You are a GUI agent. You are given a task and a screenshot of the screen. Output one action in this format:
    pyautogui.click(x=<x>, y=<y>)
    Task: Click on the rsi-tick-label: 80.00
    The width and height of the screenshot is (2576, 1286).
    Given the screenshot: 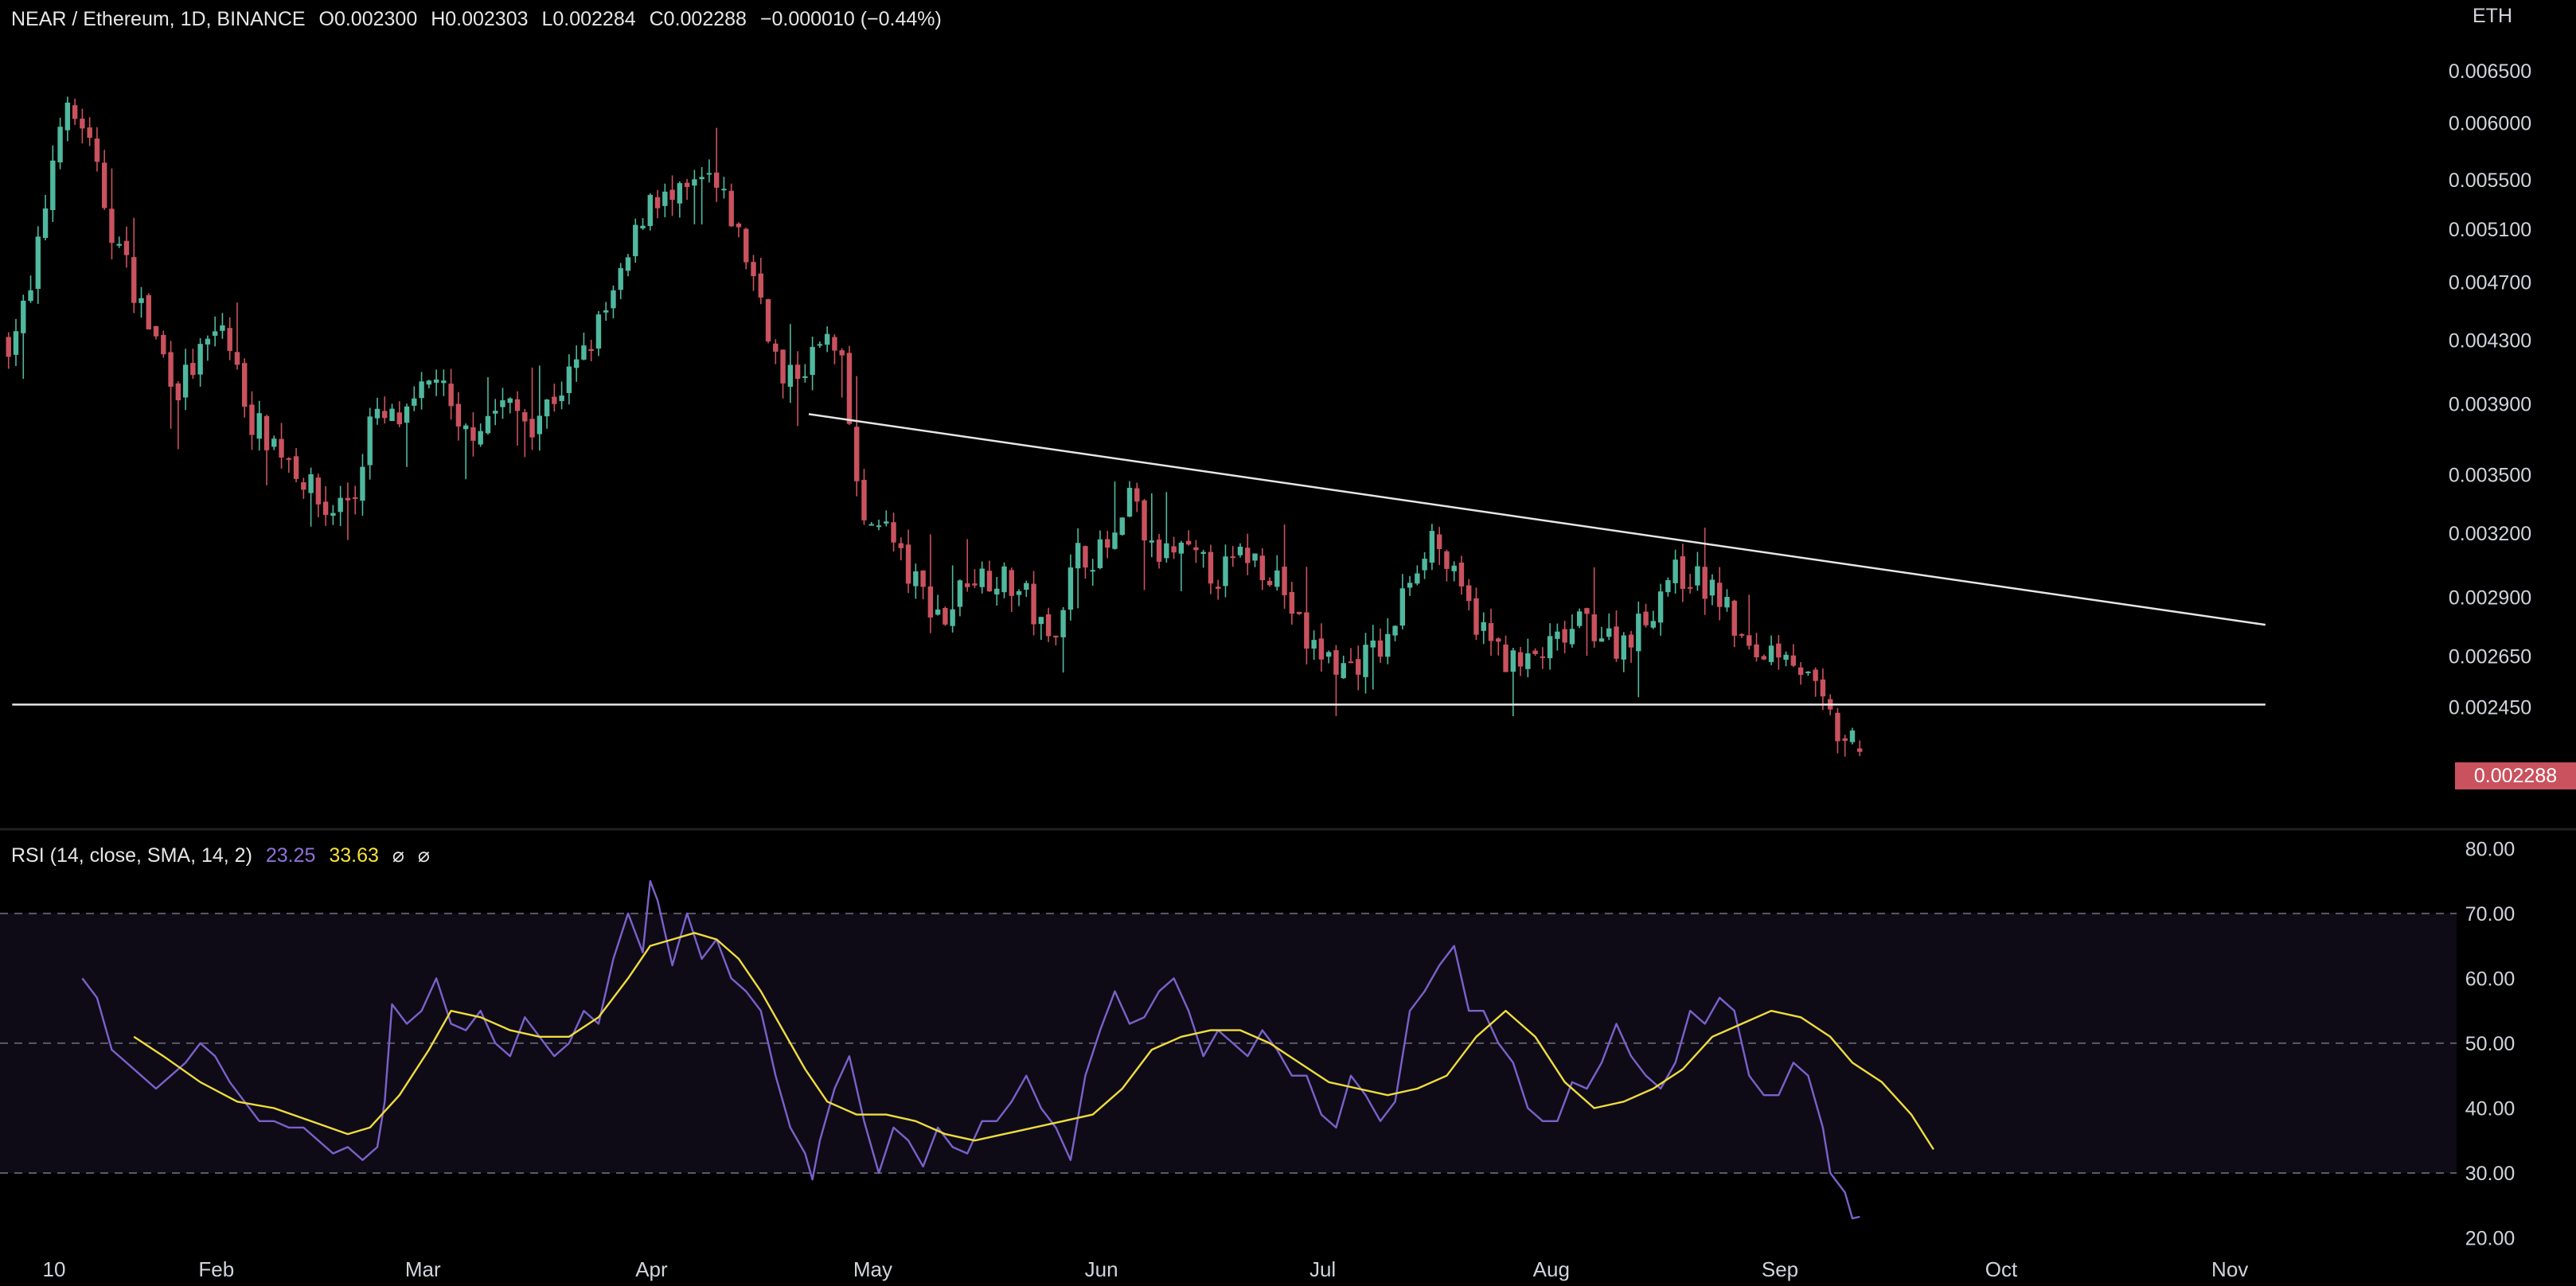 What is the action you would take?
    pyautogui.click(x=2490, y=849)
    